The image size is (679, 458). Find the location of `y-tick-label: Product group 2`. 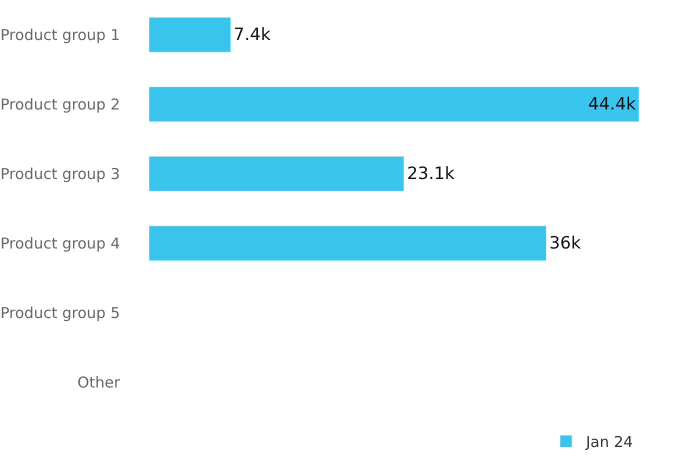

y-tick-label: Product group 2 is located at coordinates (60, 105).